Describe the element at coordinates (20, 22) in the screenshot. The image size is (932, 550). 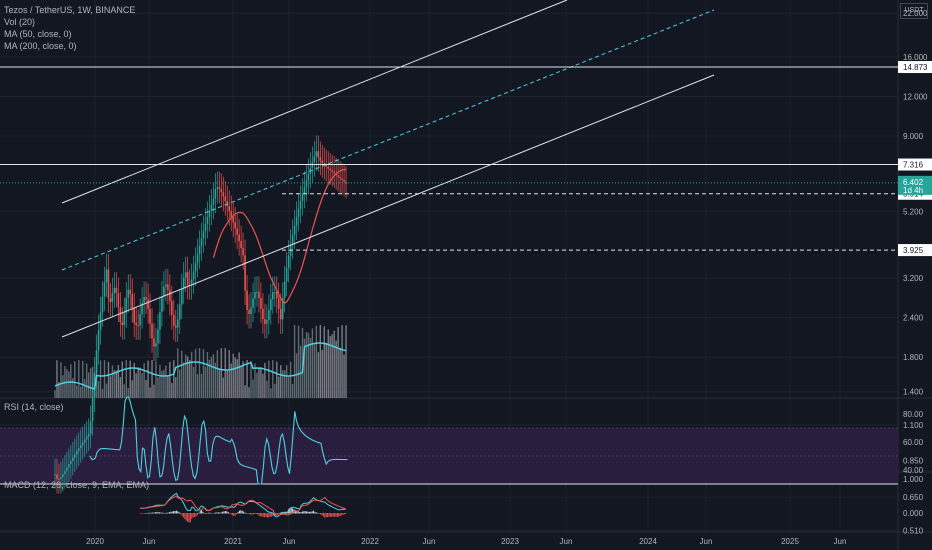
I see `vol-legend: Vol (20)` at that location.